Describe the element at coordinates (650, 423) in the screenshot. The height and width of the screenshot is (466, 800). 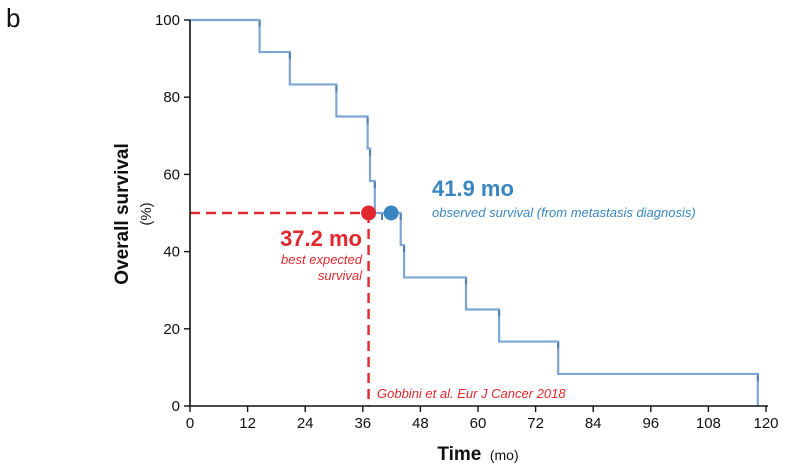
I see `x-tick-label: 96` at that location.